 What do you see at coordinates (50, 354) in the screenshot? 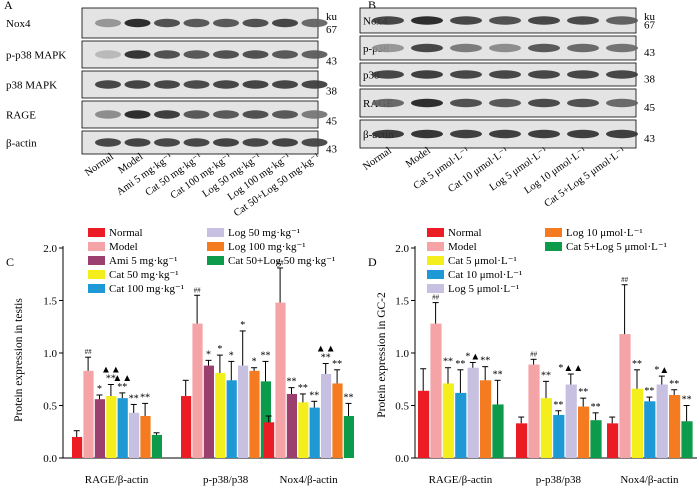
I see `y-tick-label: 1.0` at bounding box center [50, 354].